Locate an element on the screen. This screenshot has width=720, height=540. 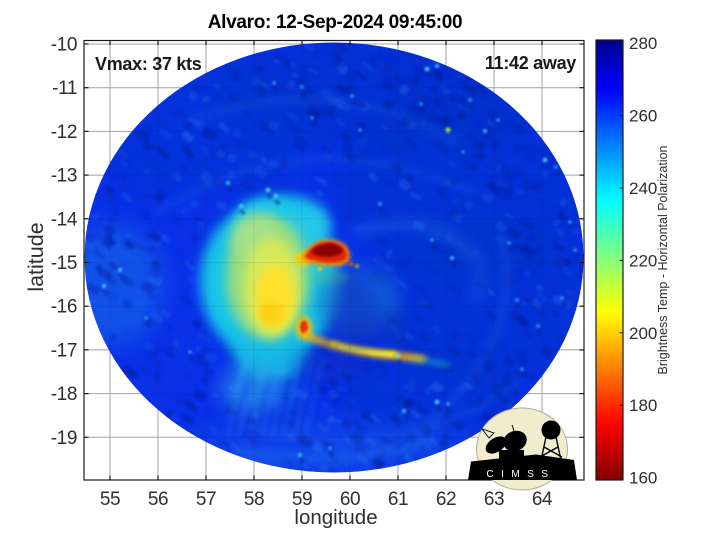
svg-text: Alvaro: 12-Sep-2024 09:45:00 is located at coordinates (335, 22).